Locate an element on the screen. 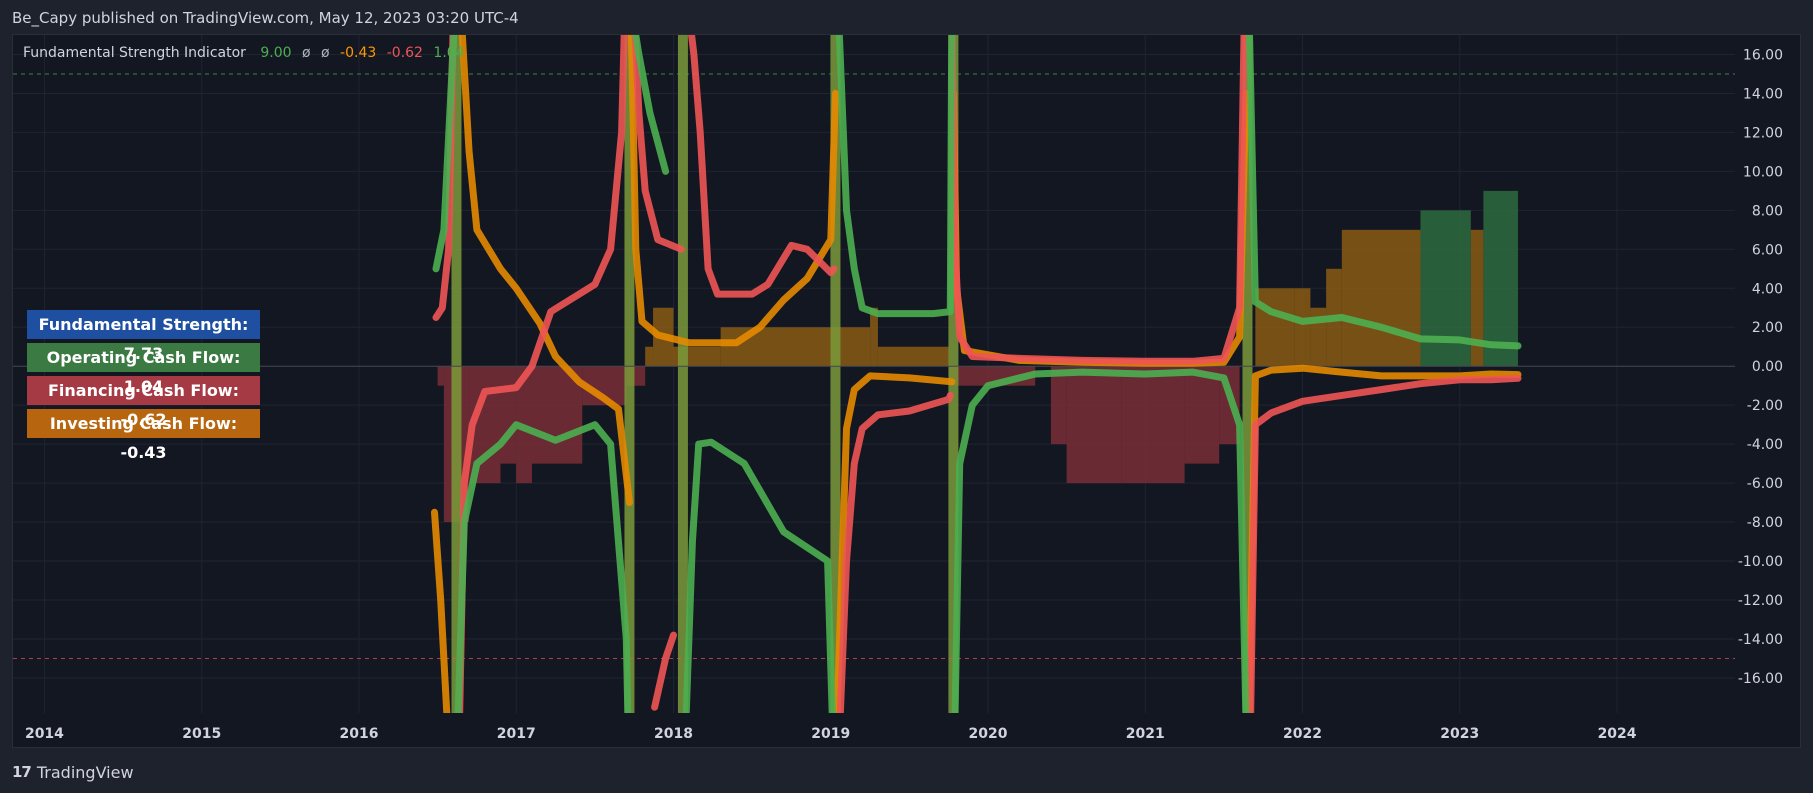 This screenshot has width=1813, height=793. y-tick-label: -10.00 is located at coordinates (1760, 562).